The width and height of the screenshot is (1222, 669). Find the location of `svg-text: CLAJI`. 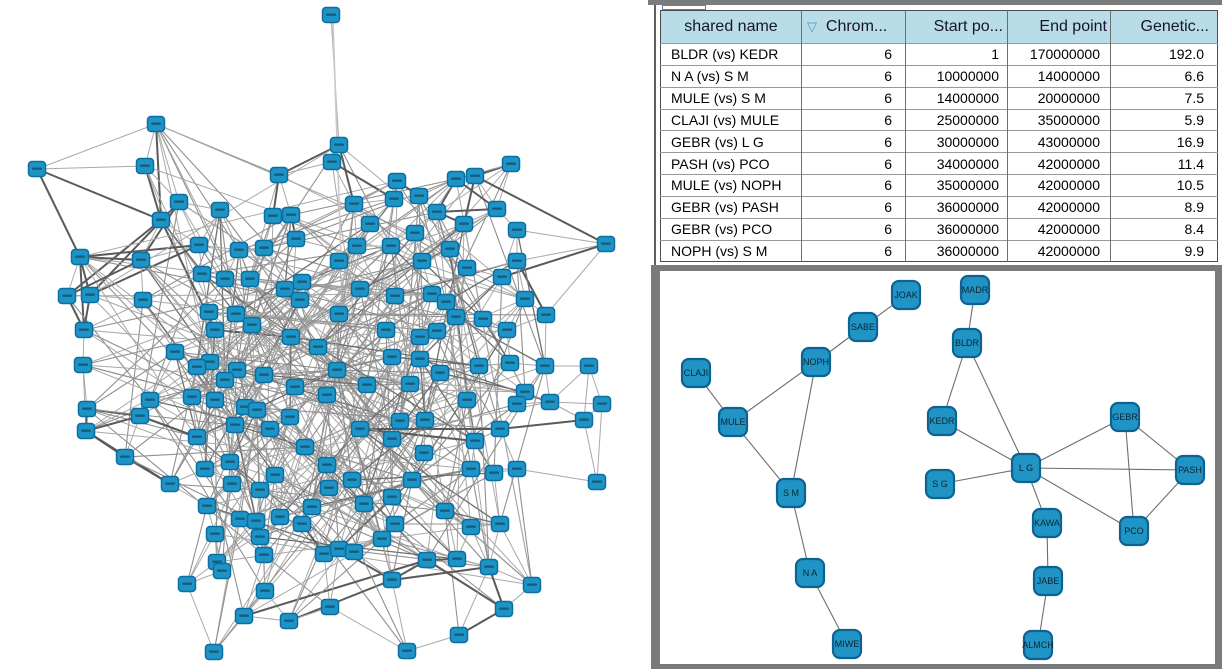

svg-text: CLAJI is located at coordinates (696, 373).